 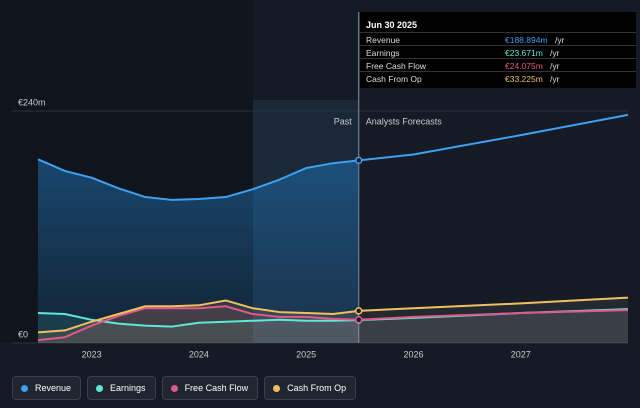 I want to click on y-tick-label: €240m, so click(x=32, y=102).